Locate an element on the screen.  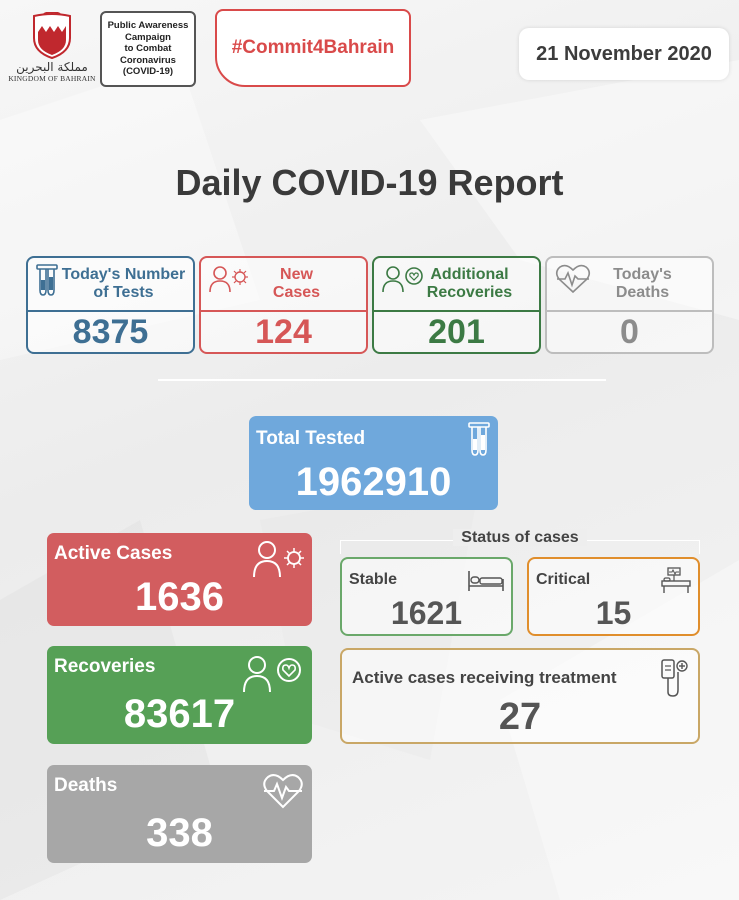
awareness-line: to Combat is located at coordinates (148, 49).